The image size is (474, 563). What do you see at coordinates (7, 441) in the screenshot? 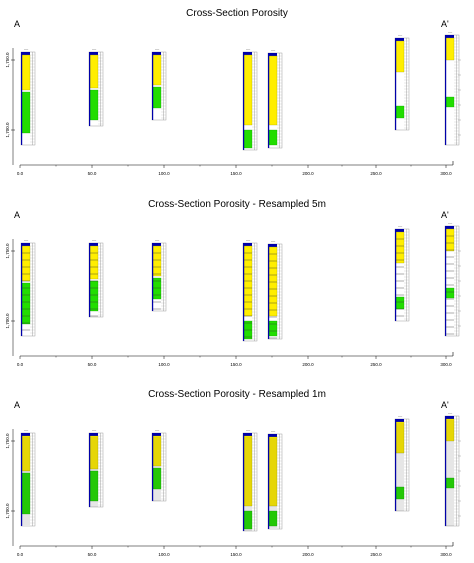
I see `y-tick-label: 1,750.0` at bounding box center [7, 441].